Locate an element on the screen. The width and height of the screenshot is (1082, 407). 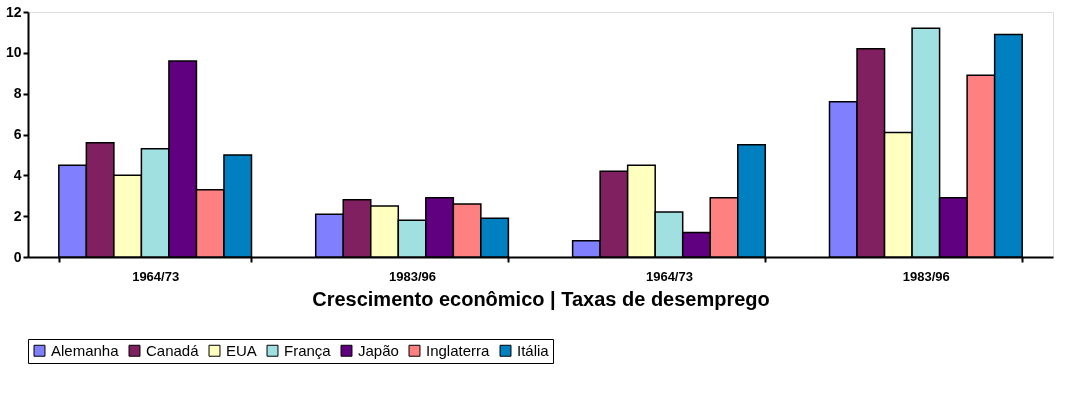
y-tick-label: 4 is located at coordinates (17, 174).